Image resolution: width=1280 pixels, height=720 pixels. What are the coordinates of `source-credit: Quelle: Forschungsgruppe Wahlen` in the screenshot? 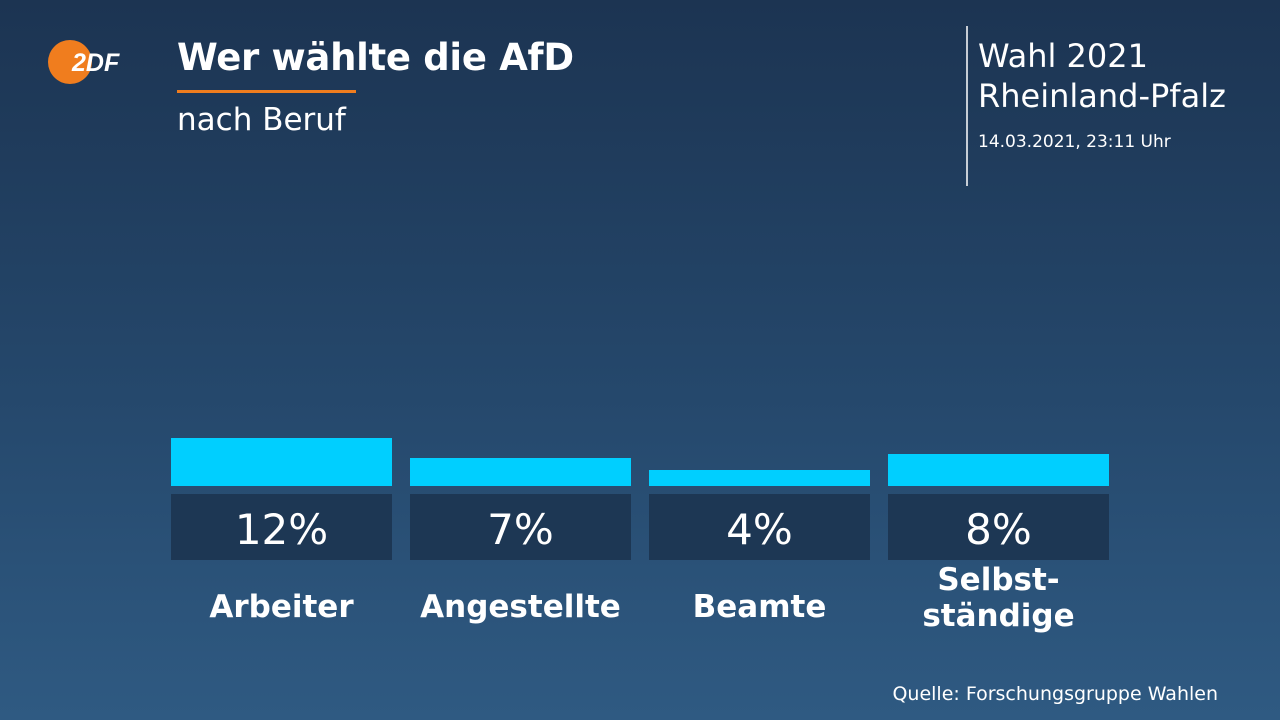 It's located at (1055, 694).